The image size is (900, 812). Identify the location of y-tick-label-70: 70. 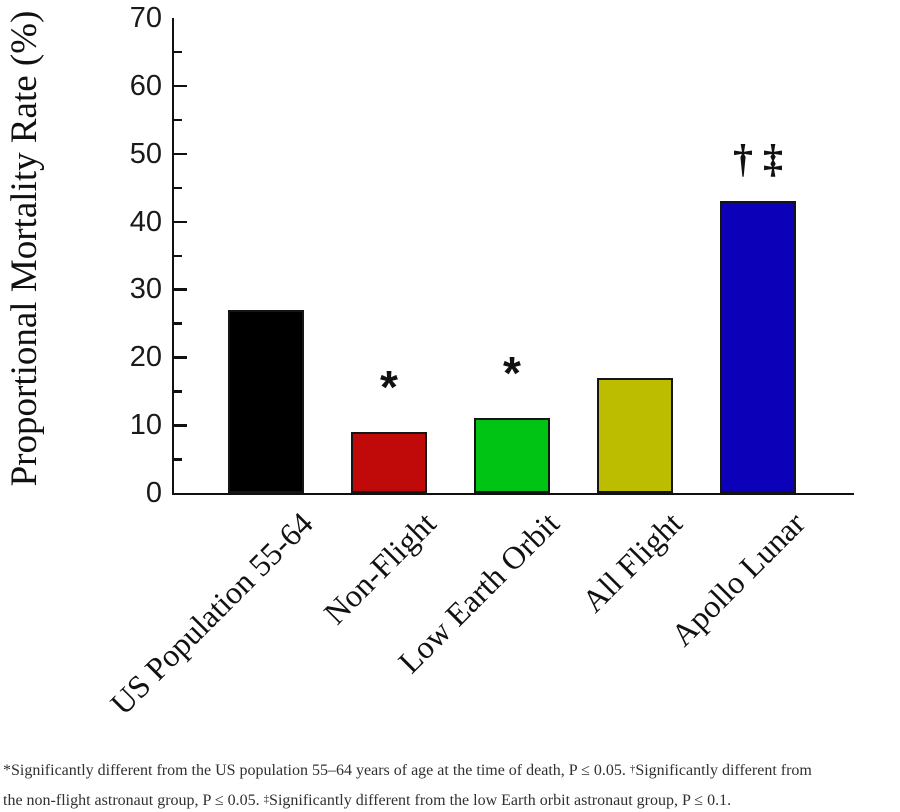
(145, 18).